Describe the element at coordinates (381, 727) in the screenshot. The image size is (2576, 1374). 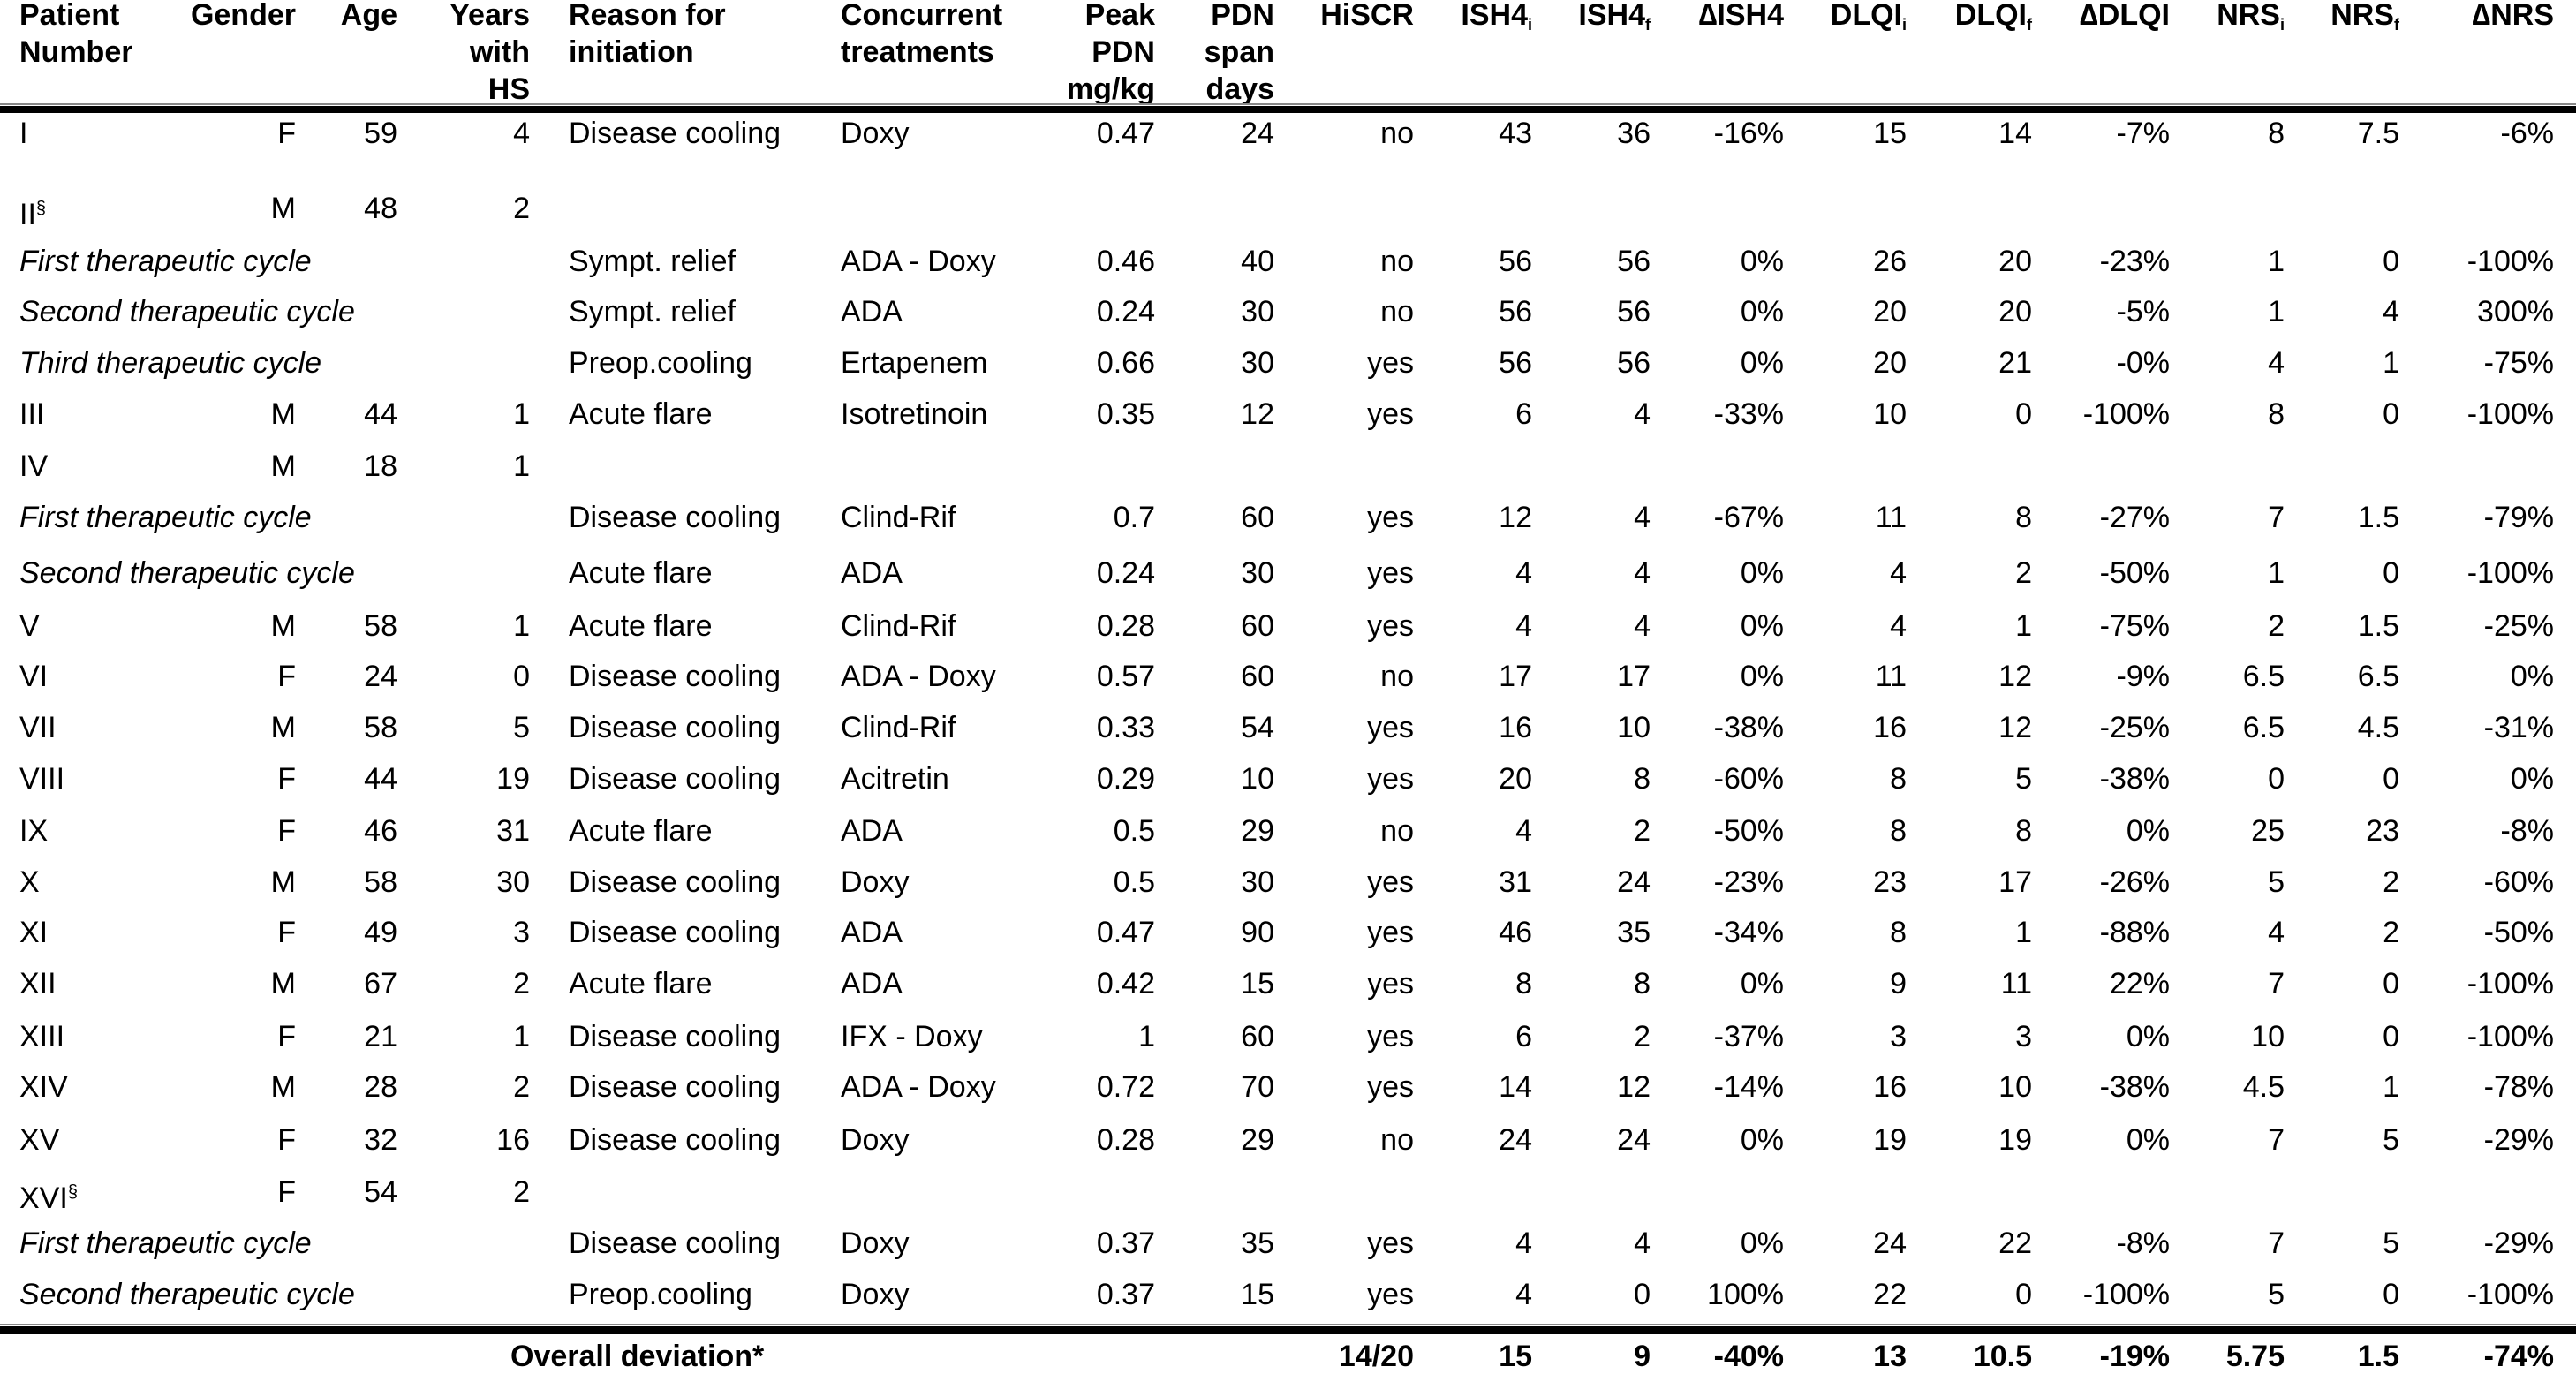
I see `age-cell: 58` at that location.